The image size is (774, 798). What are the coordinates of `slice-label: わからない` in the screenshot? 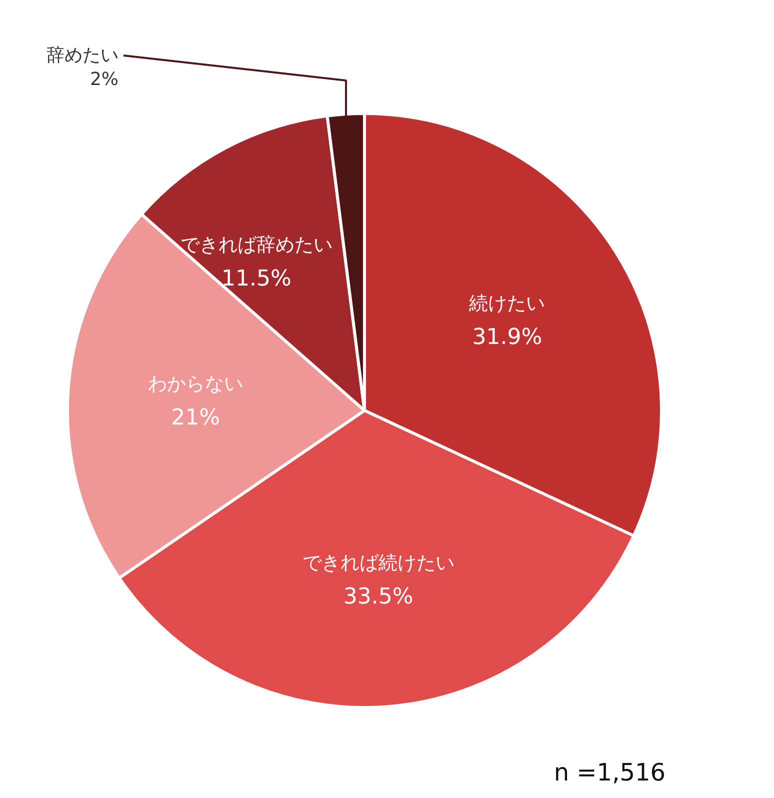 It's located at (196, 384).